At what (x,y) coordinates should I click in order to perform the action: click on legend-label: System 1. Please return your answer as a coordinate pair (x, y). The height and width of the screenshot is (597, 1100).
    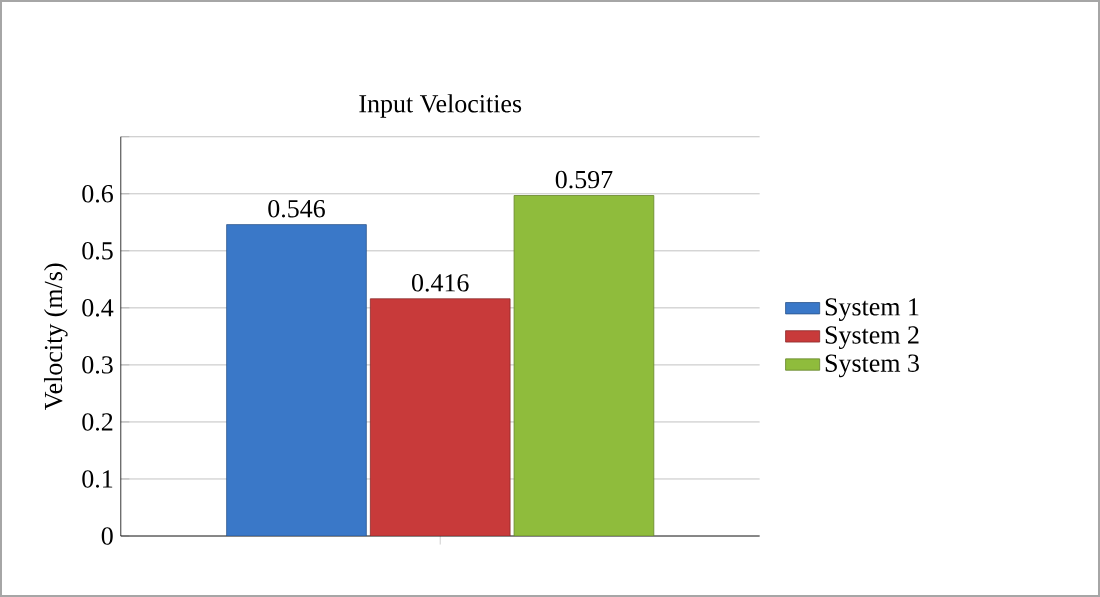
    Looking at the image, I should click on (872, 309).